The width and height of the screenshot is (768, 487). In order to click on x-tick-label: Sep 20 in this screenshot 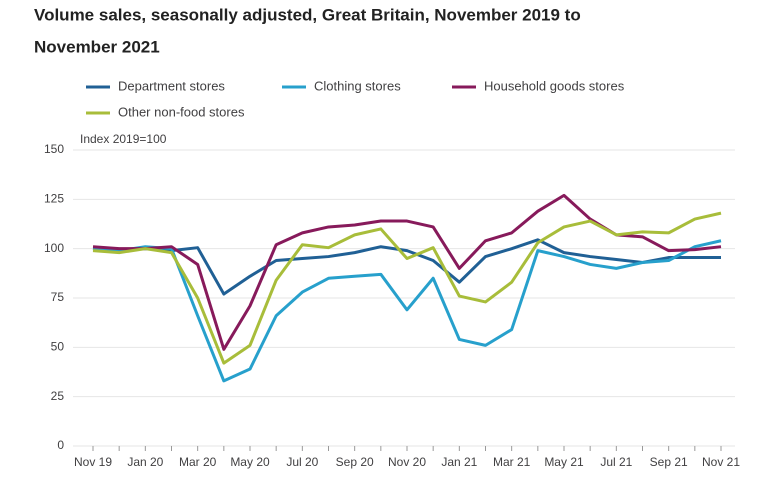, I will do `click(355, 462)`.